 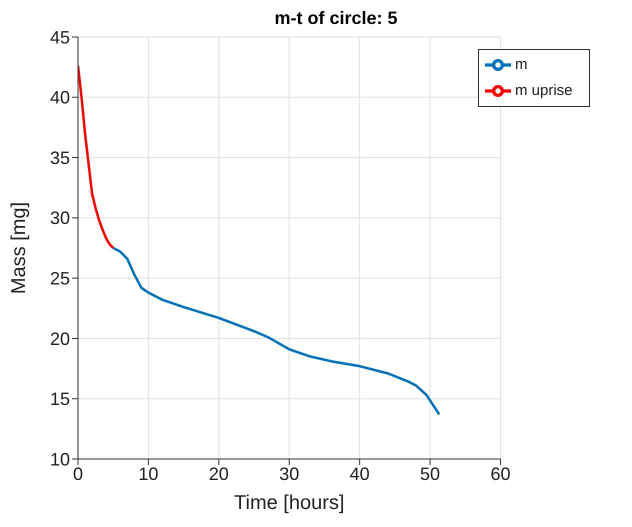 I want to click on y-tick-label: 10, so click(x=60, y=459).